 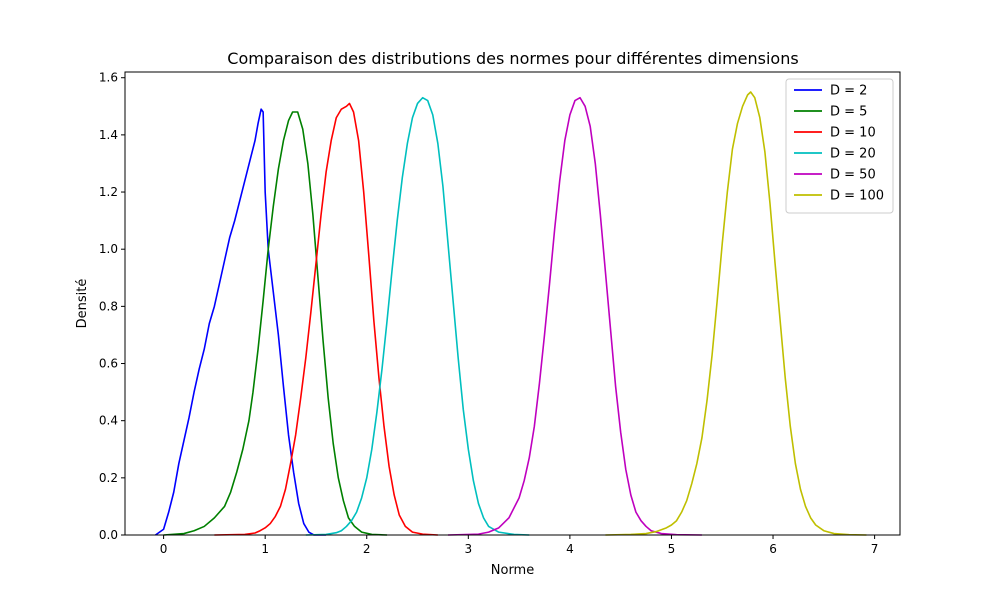 What do you see at coordinates (108, 306) in the screenshot?
I see `y-tick-label-4: 0.8` at bounding box center [108, 306].